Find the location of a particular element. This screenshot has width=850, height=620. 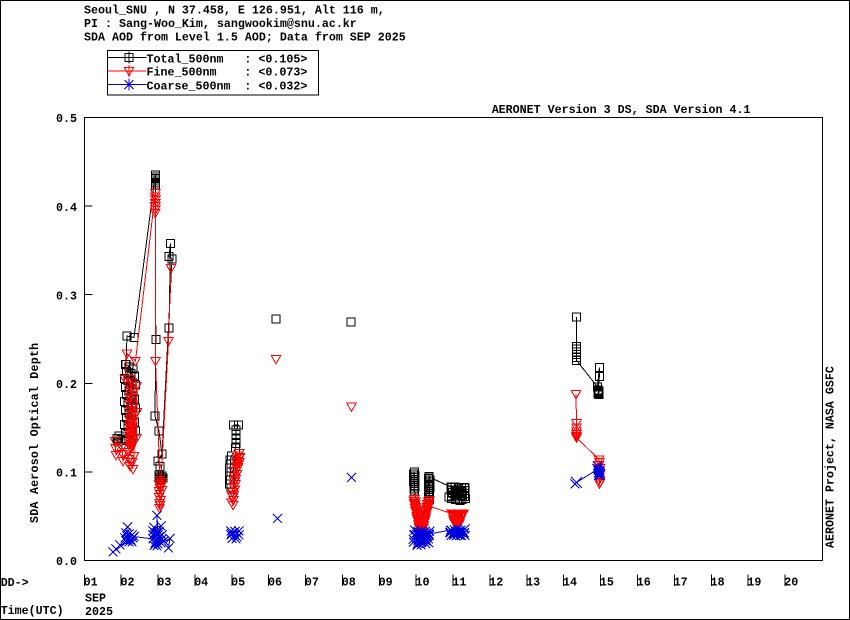

svg-text: 2025 is located at coordinates (99, 612).